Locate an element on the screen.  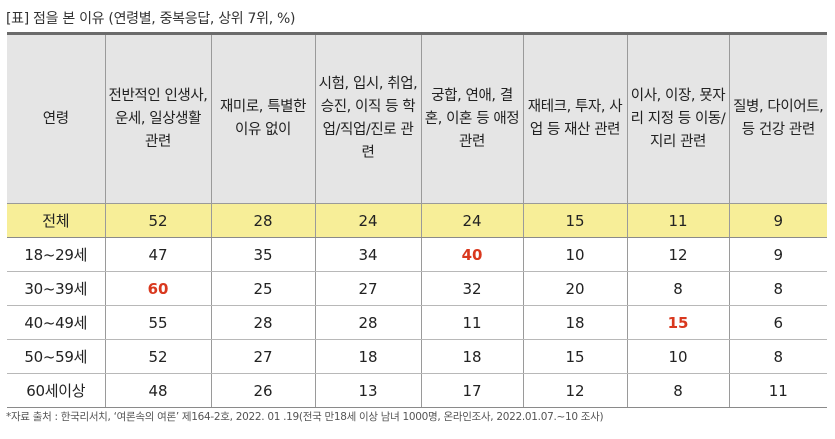
table-row: 18~29세 47 35 34 40 10 12 9 is located at coordinates (417, 254).